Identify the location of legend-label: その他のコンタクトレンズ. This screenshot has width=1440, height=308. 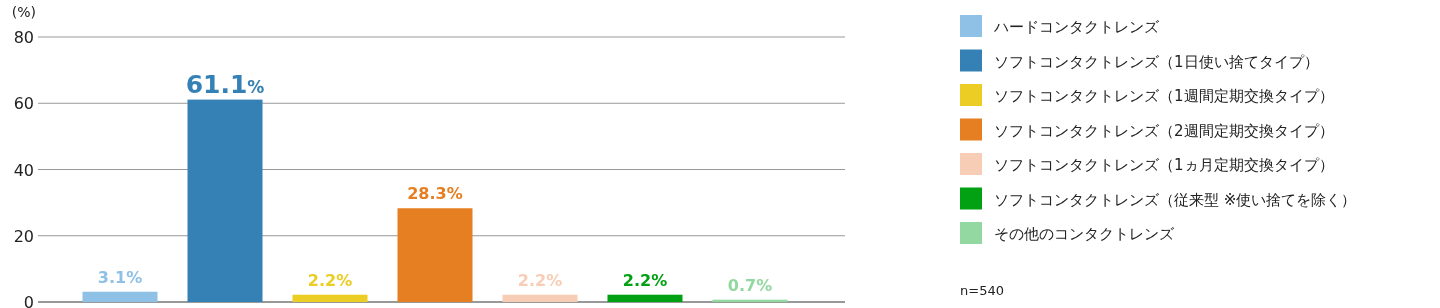
(1084, 234).